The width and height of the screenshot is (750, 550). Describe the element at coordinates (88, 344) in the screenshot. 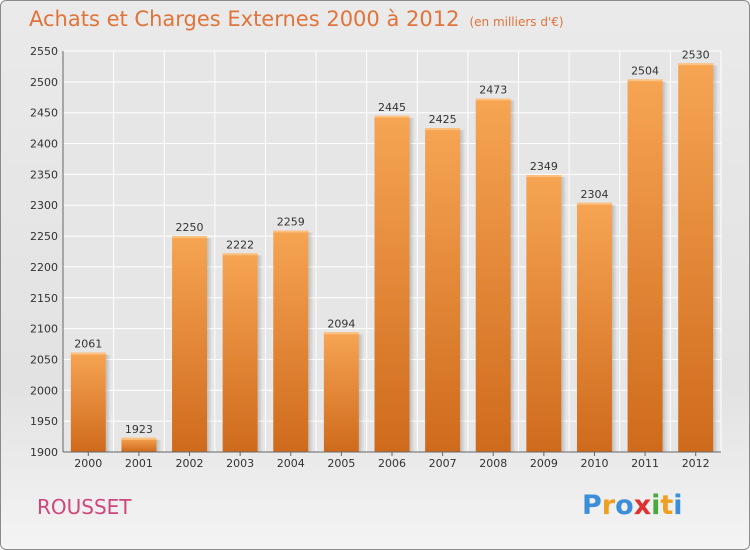

I see `data-label: 2061` at that location.